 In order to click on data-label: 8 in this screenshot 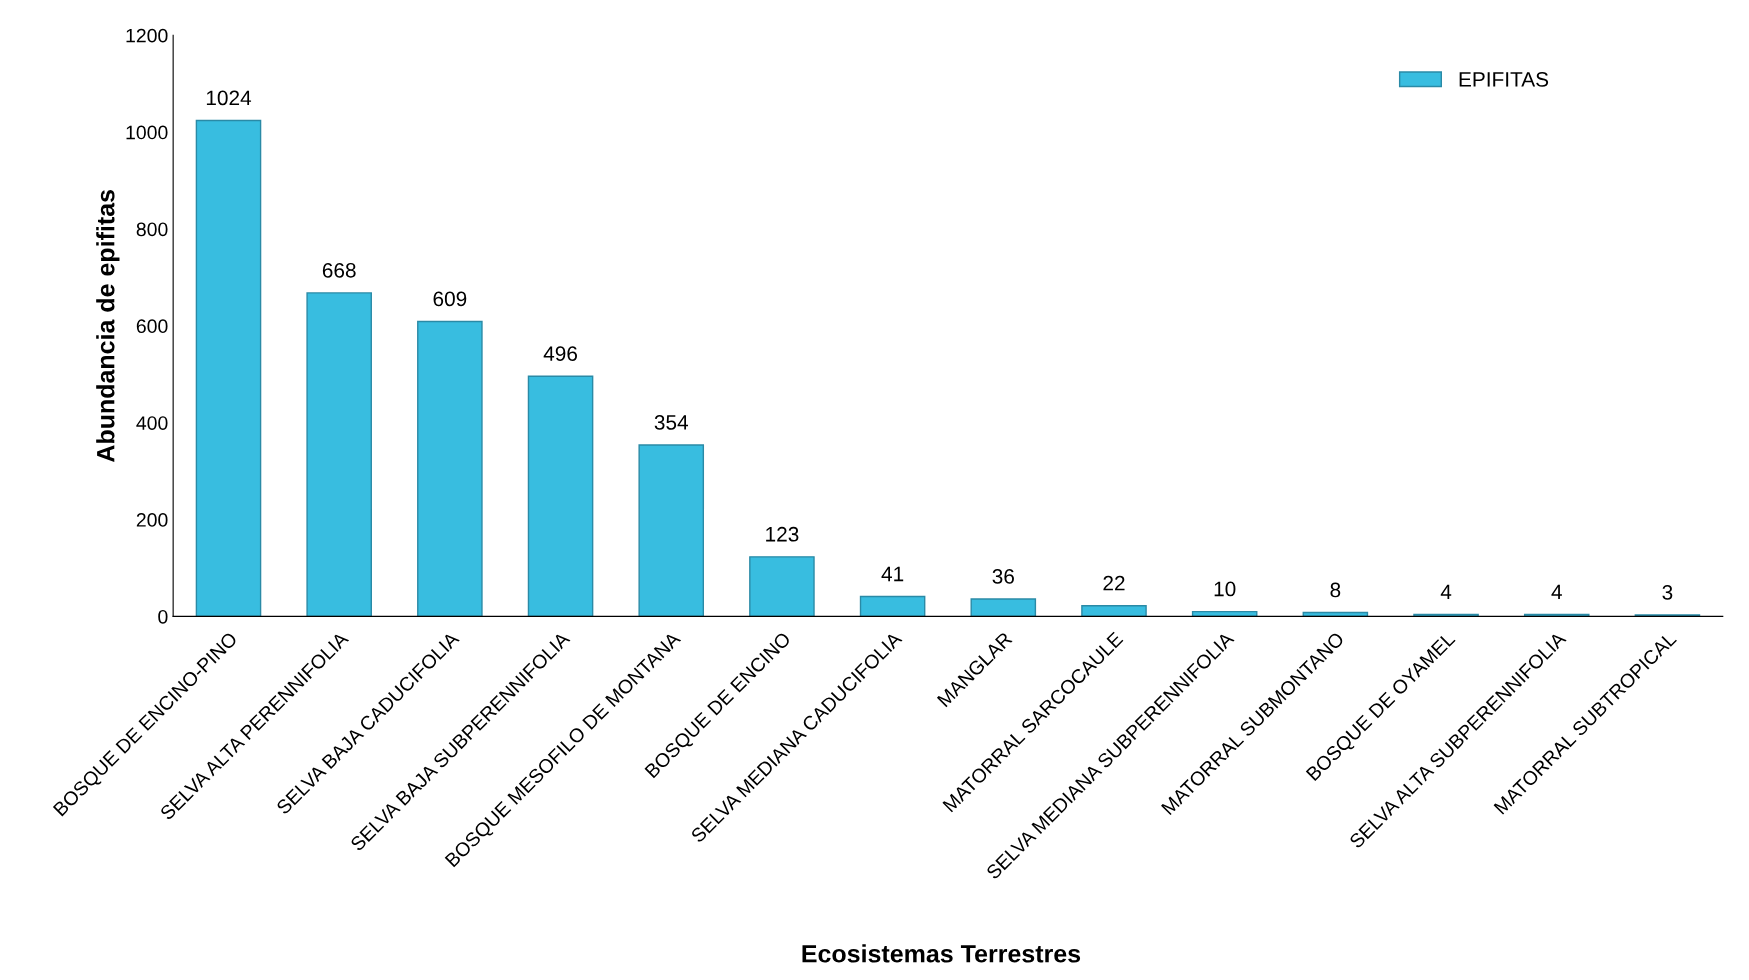, I will do `click(1335, 590)`.